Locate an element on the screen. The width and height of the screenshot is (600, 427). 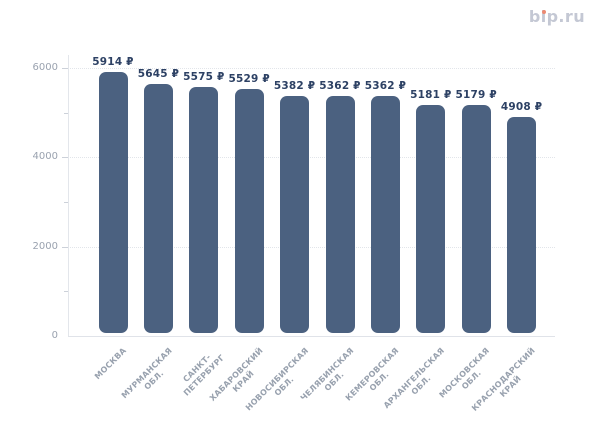
gridline-2000 is located at coordinates (311, 247).